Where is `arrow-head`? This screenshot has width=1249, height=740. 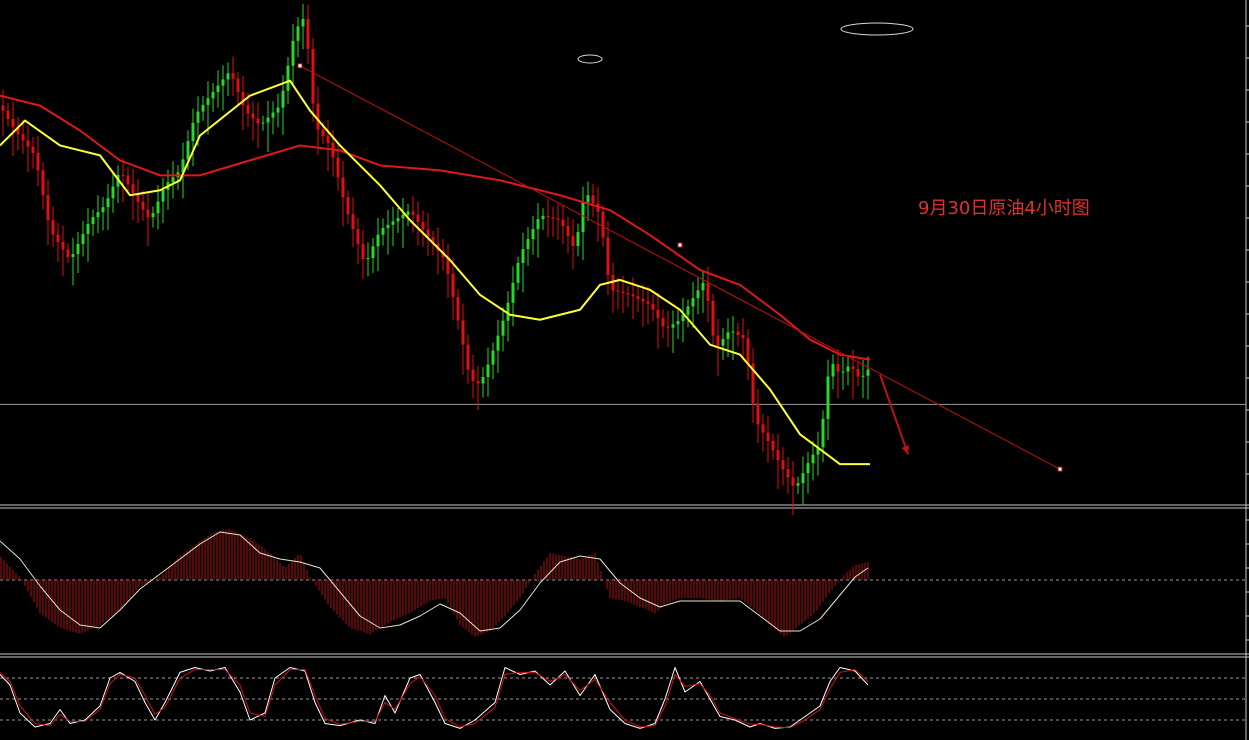
arrow-head is located at coordinates (905, 450).